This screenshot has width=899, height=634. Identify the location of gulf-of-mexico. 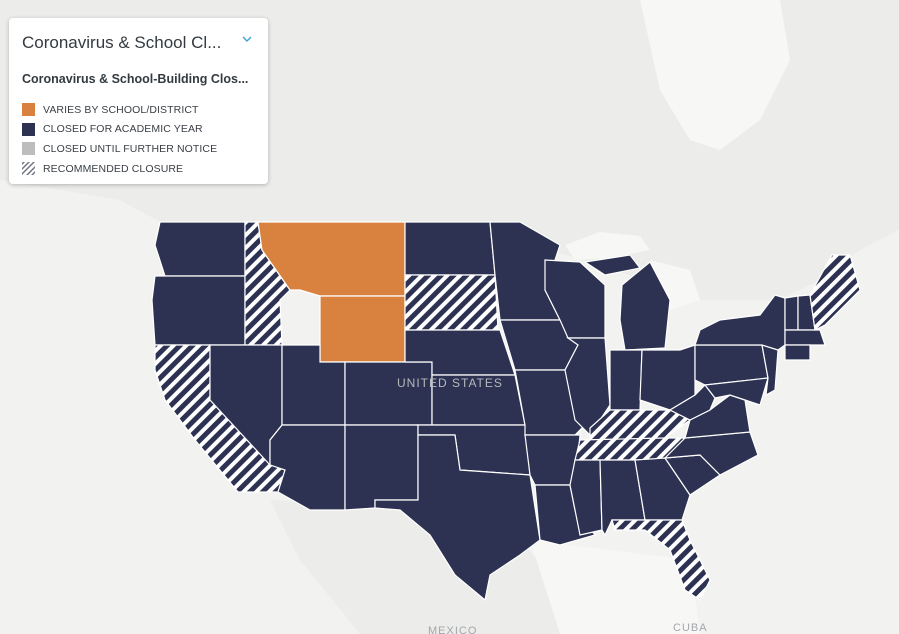
(615, 587).